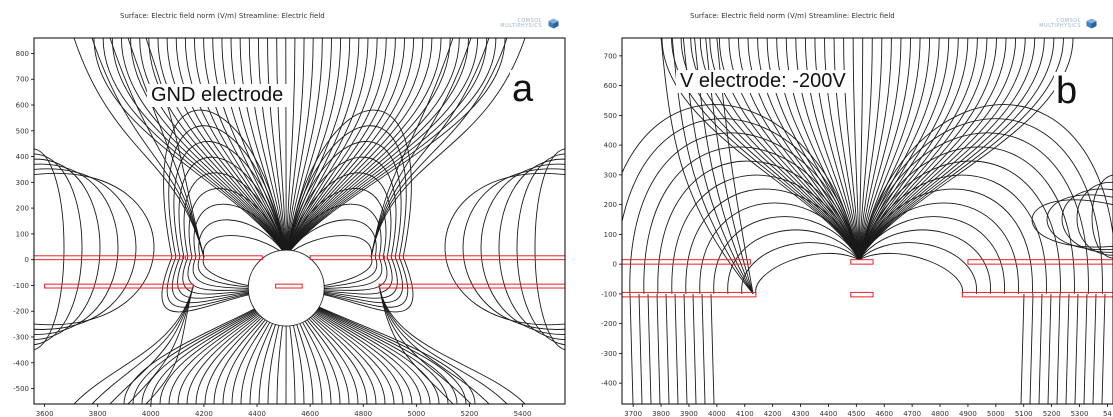 This screenshot has width=1113, height=417. What do you see at coordinates (610, 235) in the screenshot?
I see `y-tick-label: 100` at bounding box center [610, 235].